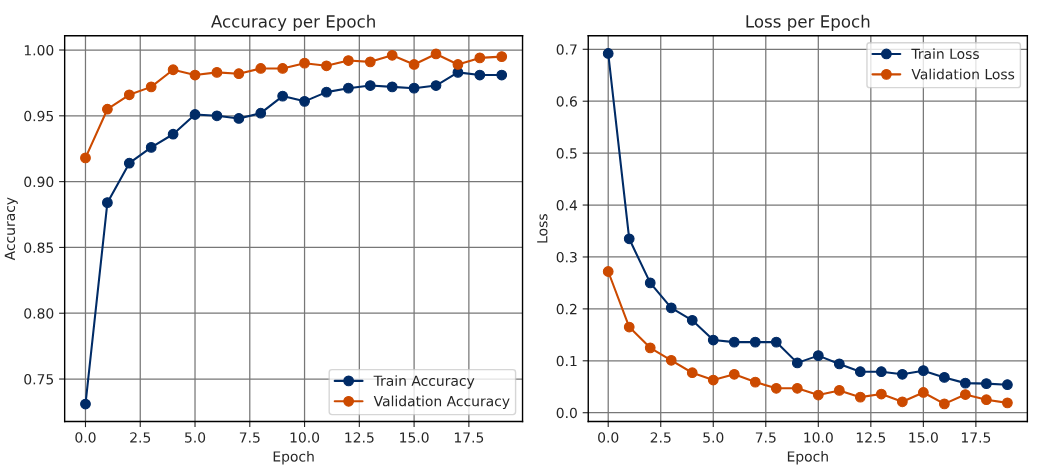  Describe the element at coordinates (566, 413) in the screenshot. I see `y-tick-label: 0.0` at that location.